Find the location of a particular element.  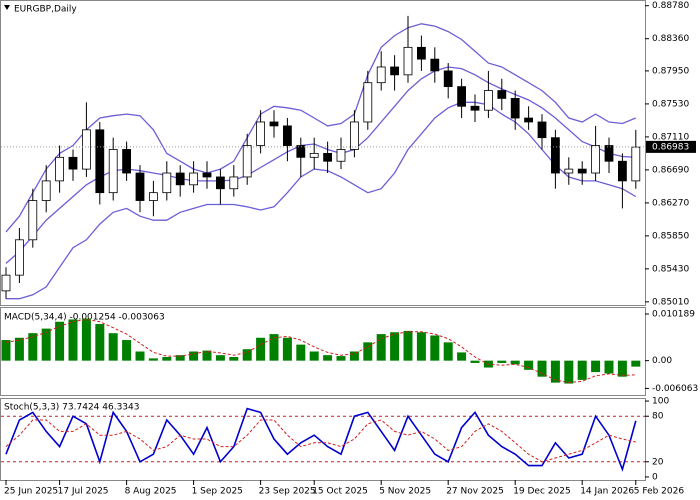

y-tick-label: 0.85430 is located at coordinates (670, 269).